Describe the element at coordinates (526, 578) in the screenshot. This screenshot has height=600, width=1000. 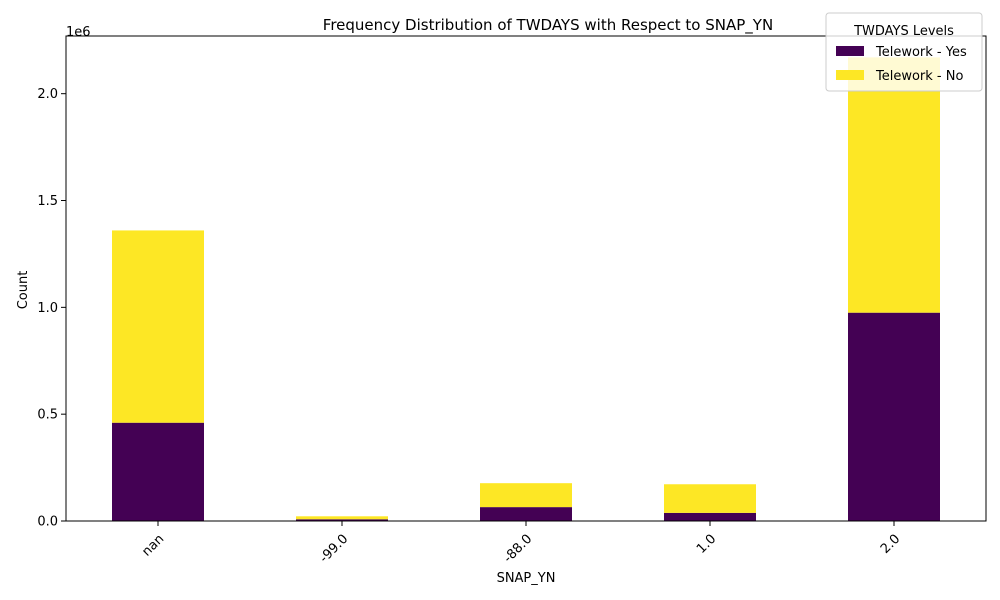
I see `x-axis-label: SNAP_YN` at that location.